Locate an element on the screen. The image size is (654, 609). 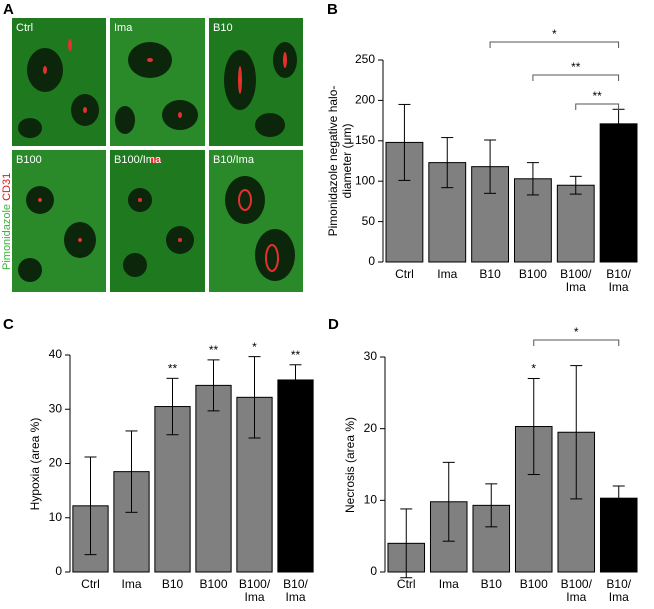
y-tick-label: 100 is located at coordinates (365, 180).